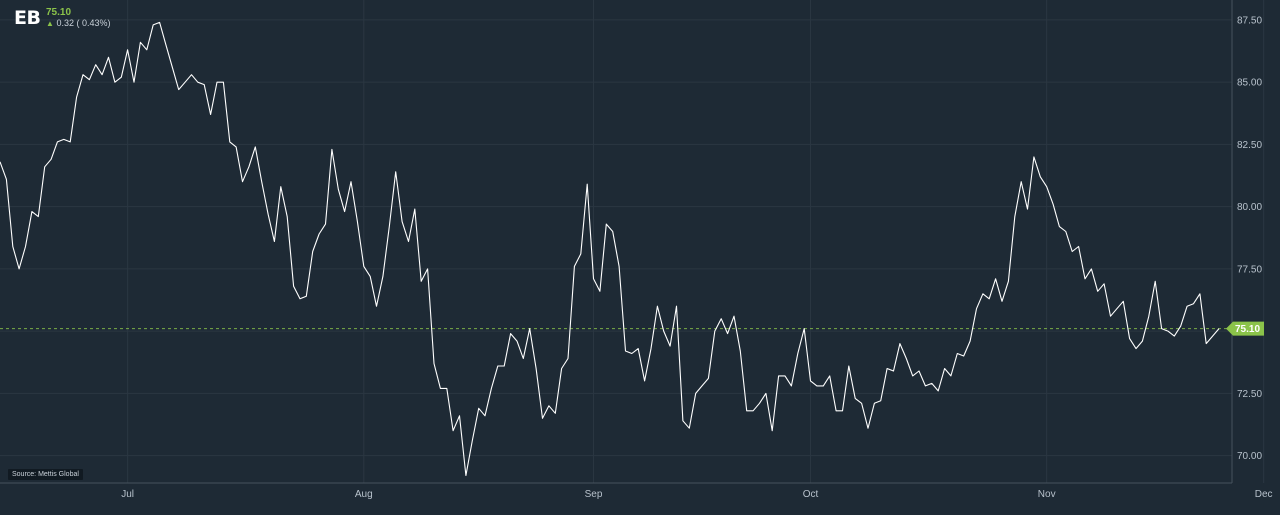  What do you see at coordinates (1247, 329) in the screenshot?
I see `last-value-label: 75.10` at bounding box center [1247, 329].